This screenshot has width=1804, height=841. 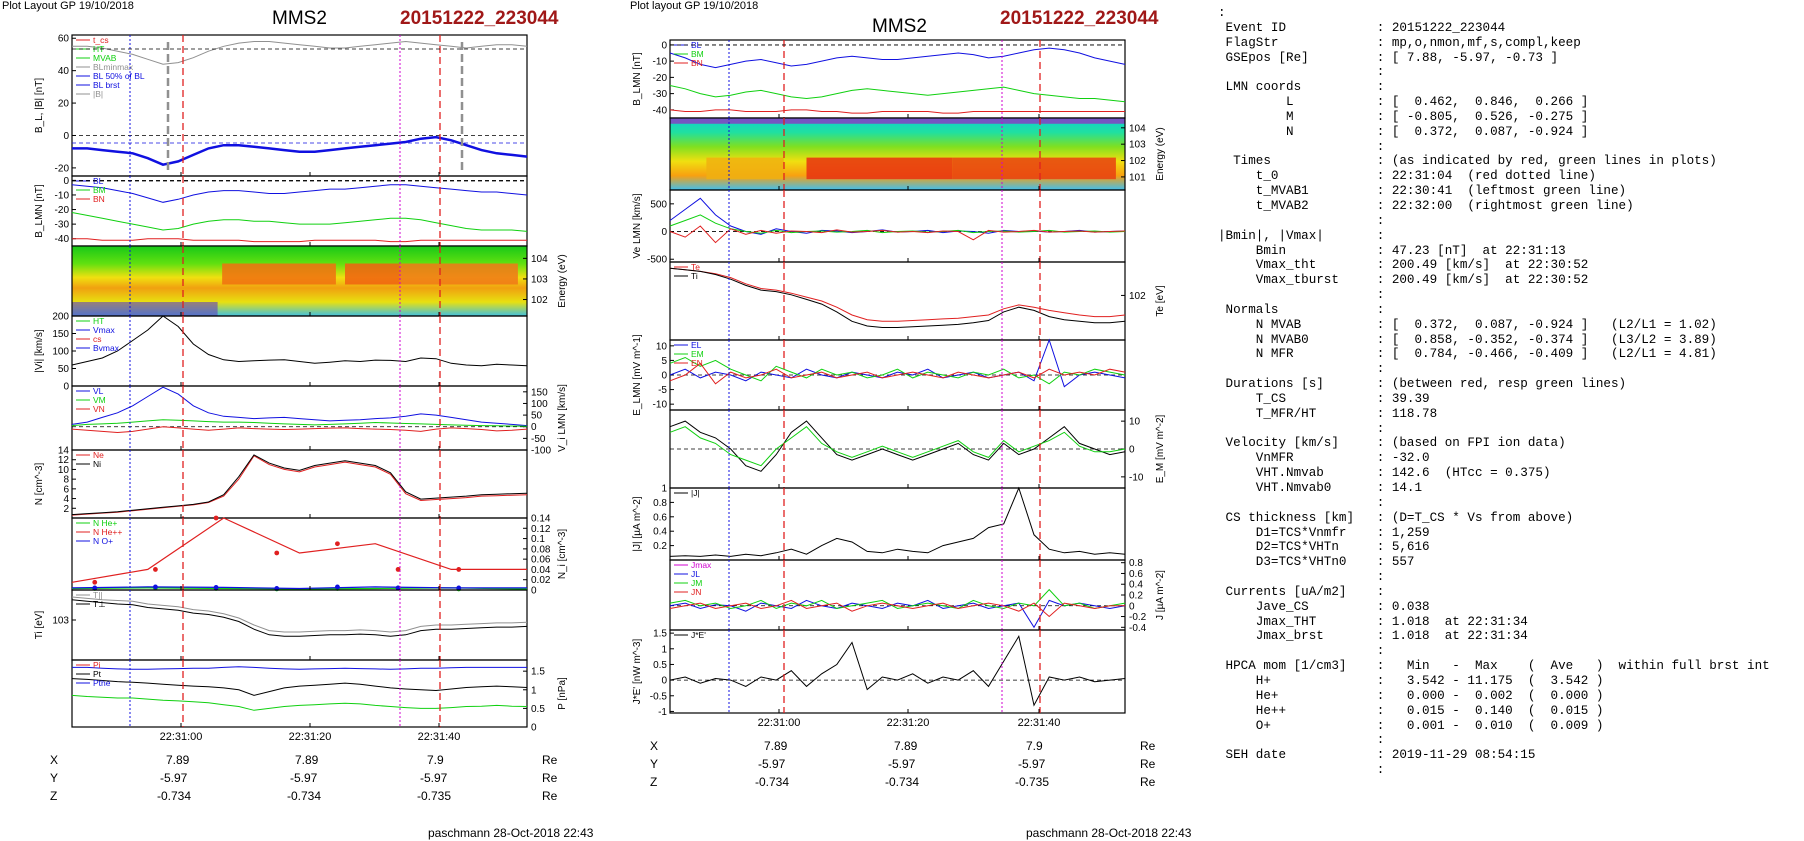 What do you see at coordinates (538, 672) in the screenshot?
I see `y-tick-label: 1.5` at bounding box center [538, 672].